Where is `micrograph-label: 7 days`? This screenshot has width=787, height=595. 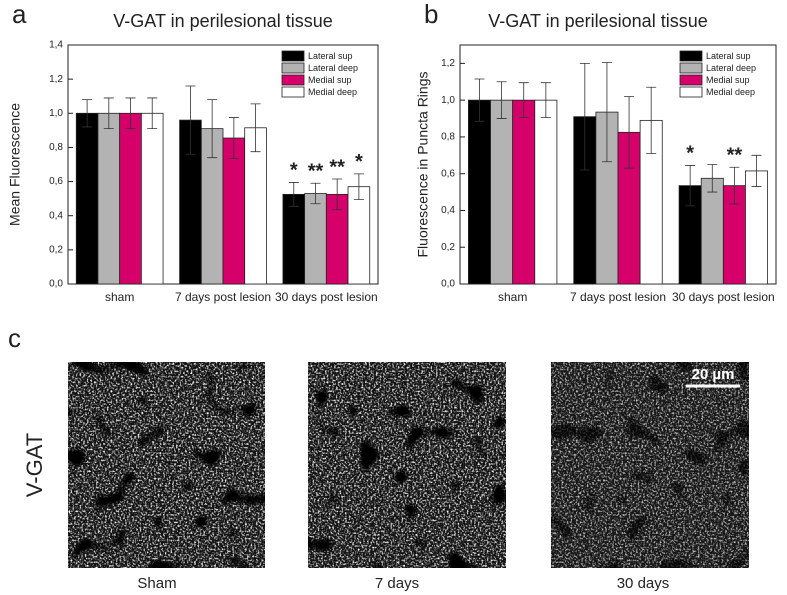 micrograph-label: 7 days is located at coordinates (397, 583).